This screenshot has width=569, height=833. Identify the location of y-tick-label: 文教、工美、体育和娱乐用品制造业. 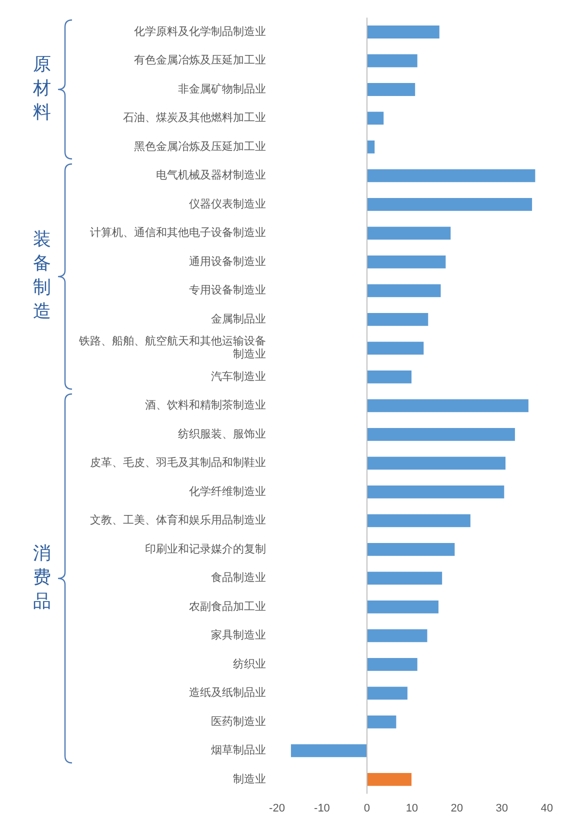
(178, 520).